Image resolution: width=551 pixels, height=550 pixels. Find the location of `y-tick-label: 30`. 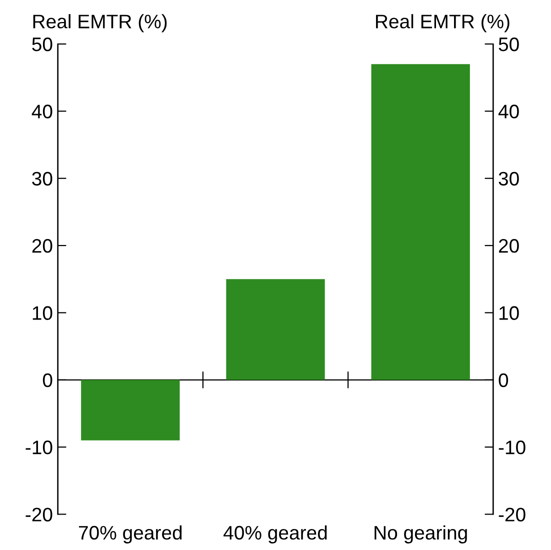

y-tick-label: 30 is located at coordinates (42, 179).